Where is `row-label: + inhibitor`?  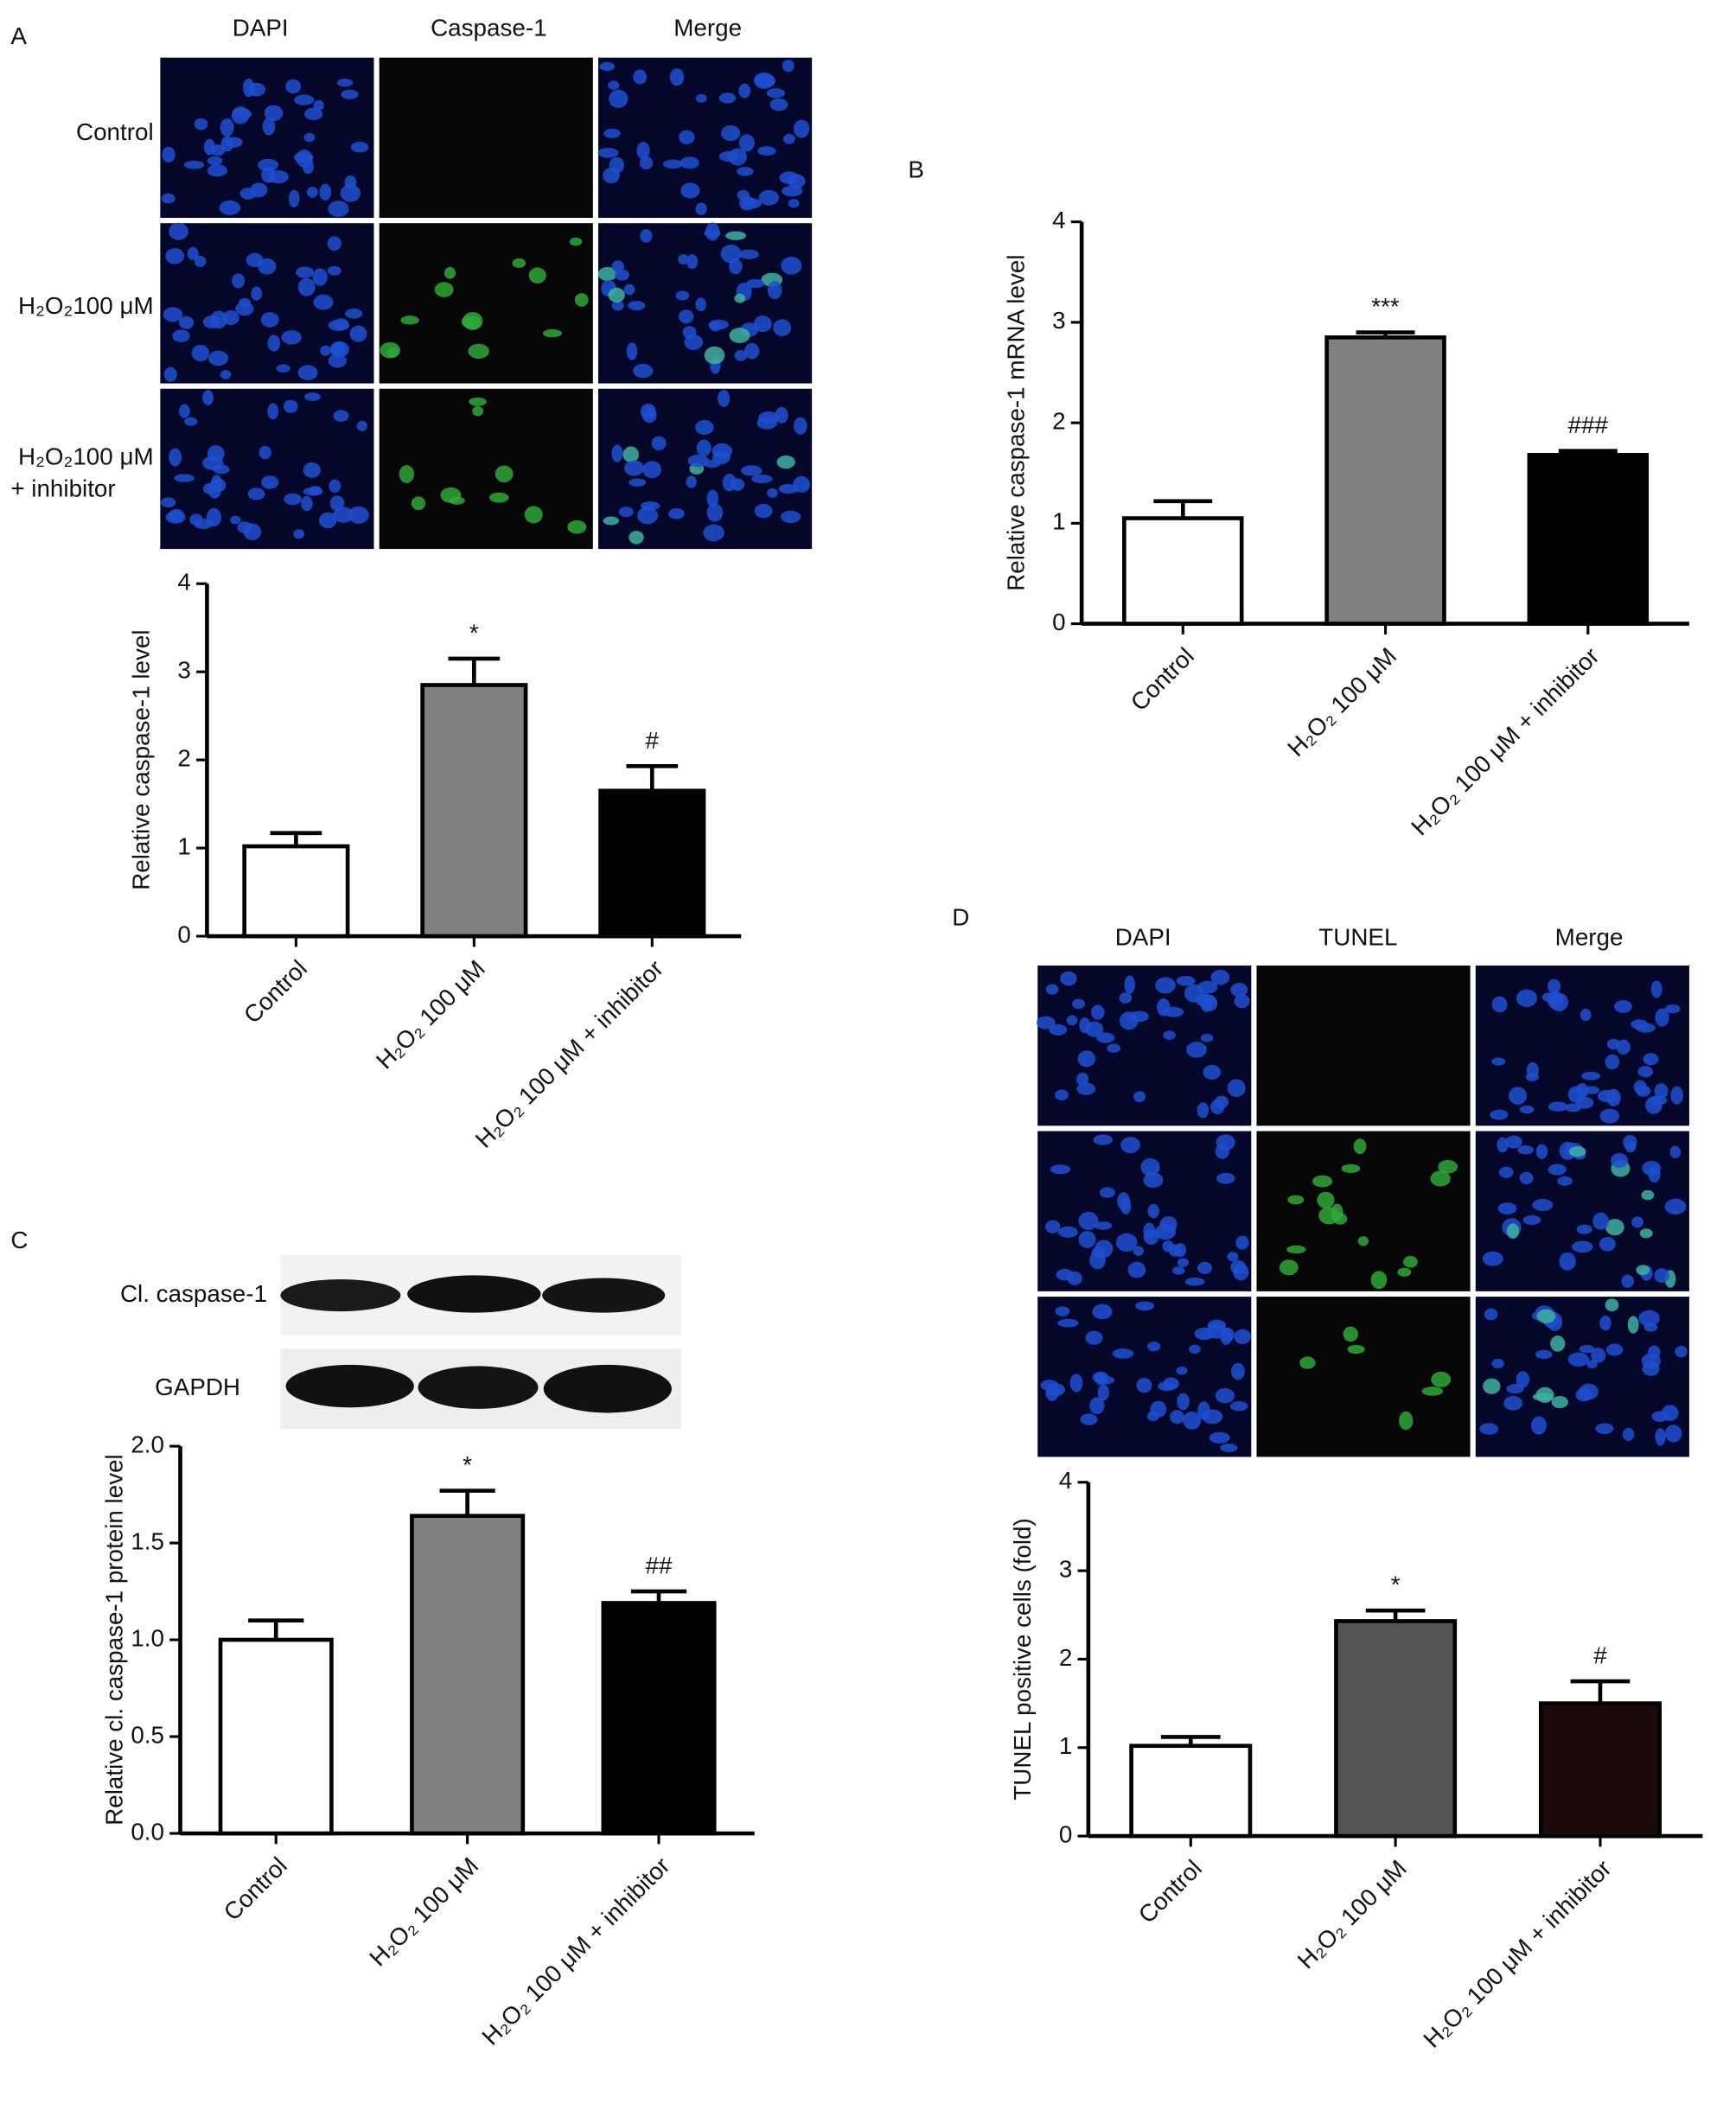 row-label: + inhibitor is located at coordinates (63, 488).